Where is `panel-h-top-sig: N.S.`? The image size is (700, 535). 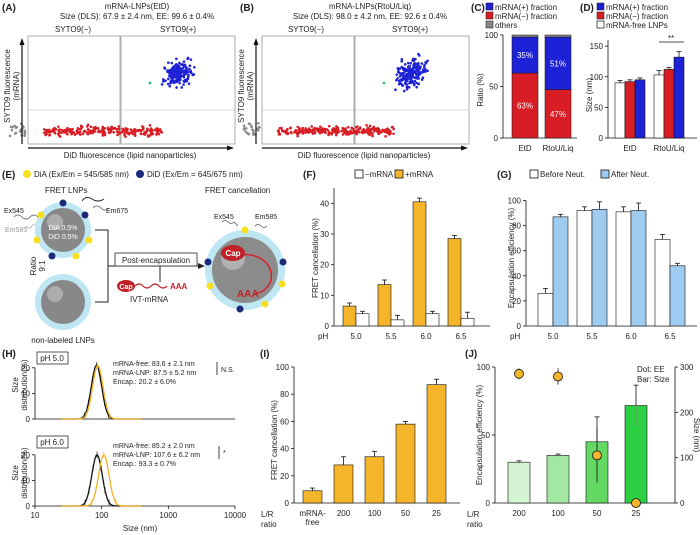 panel-h-top-sig: N.S. is located at coordinates (228, 370).